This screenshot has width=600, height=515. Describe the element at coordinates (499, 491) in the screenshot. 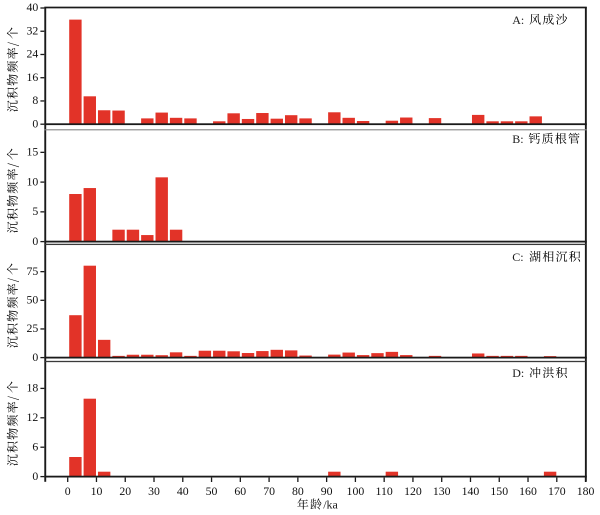

I see `svg-text: 150` at that location.